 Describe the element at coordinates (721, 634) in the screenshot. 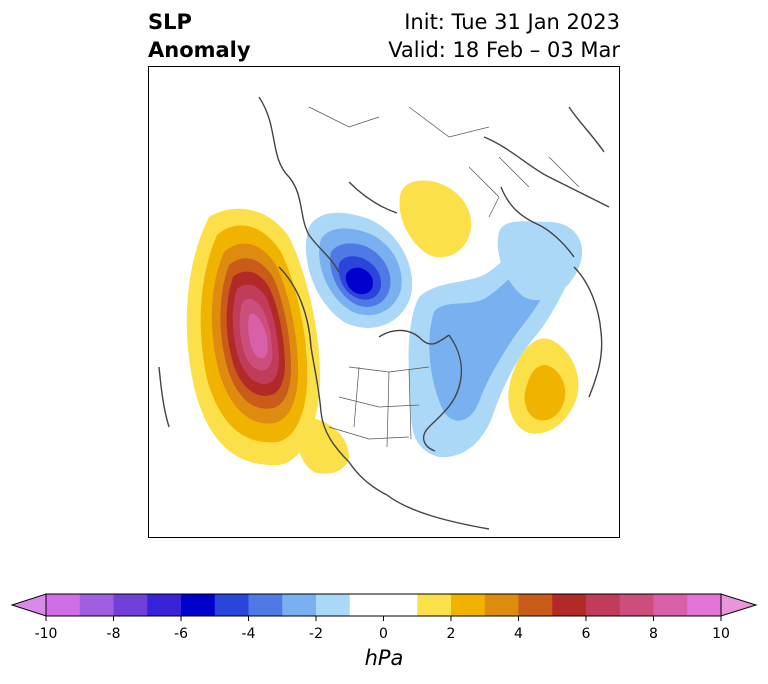

I see `colorbar-tick-label: 10` at that location.